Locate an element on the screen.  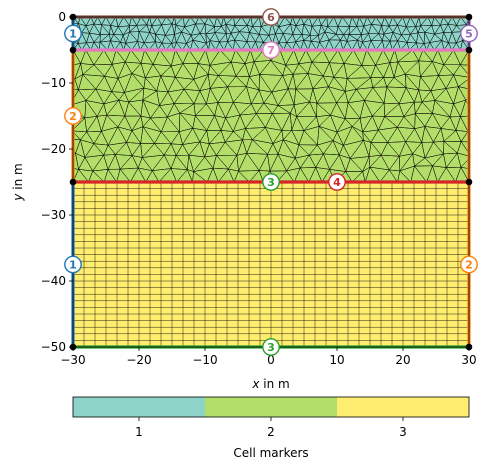
y-tick-label: −50 is located at coordinates (53, 347).